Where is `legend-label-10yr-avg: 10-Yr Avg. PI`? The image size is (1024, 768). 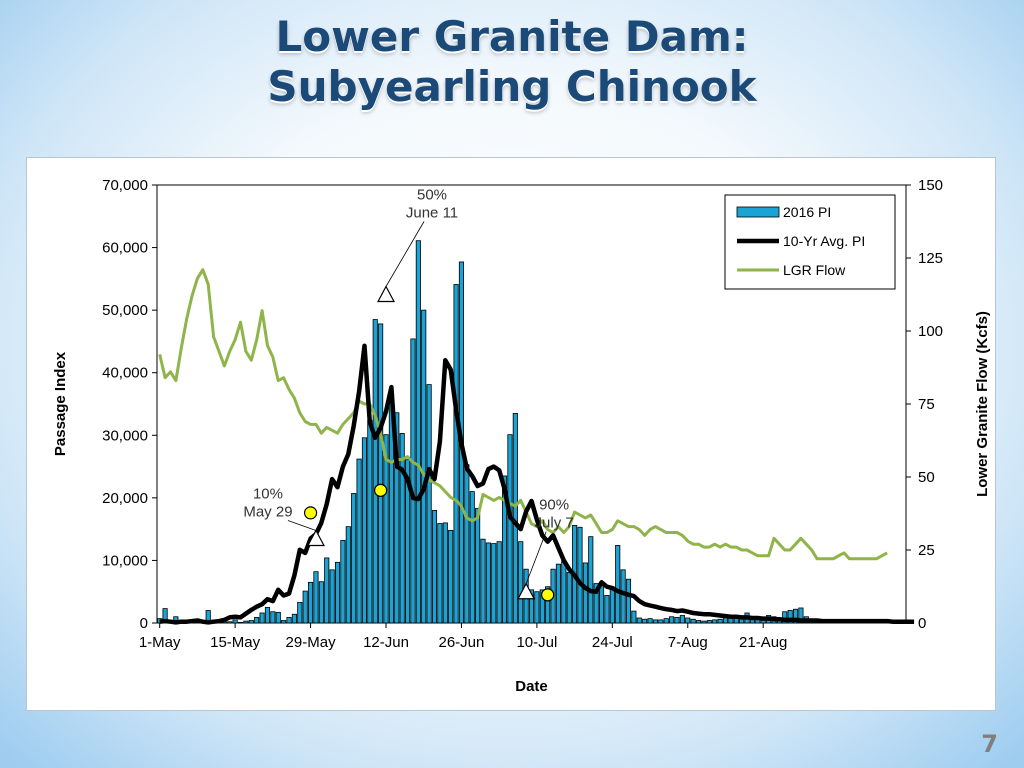 legend-label-10yr-avg: 10-Yr Avg. PI is located at coordinates (824, 241).